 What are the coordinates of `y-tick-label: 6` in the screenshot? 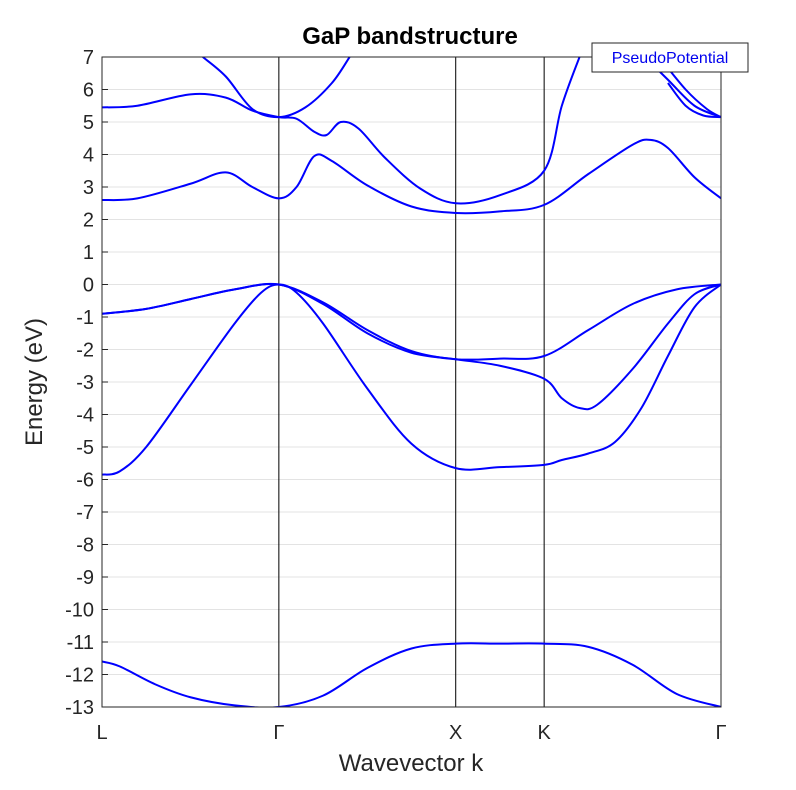 It's located at (88, 91).